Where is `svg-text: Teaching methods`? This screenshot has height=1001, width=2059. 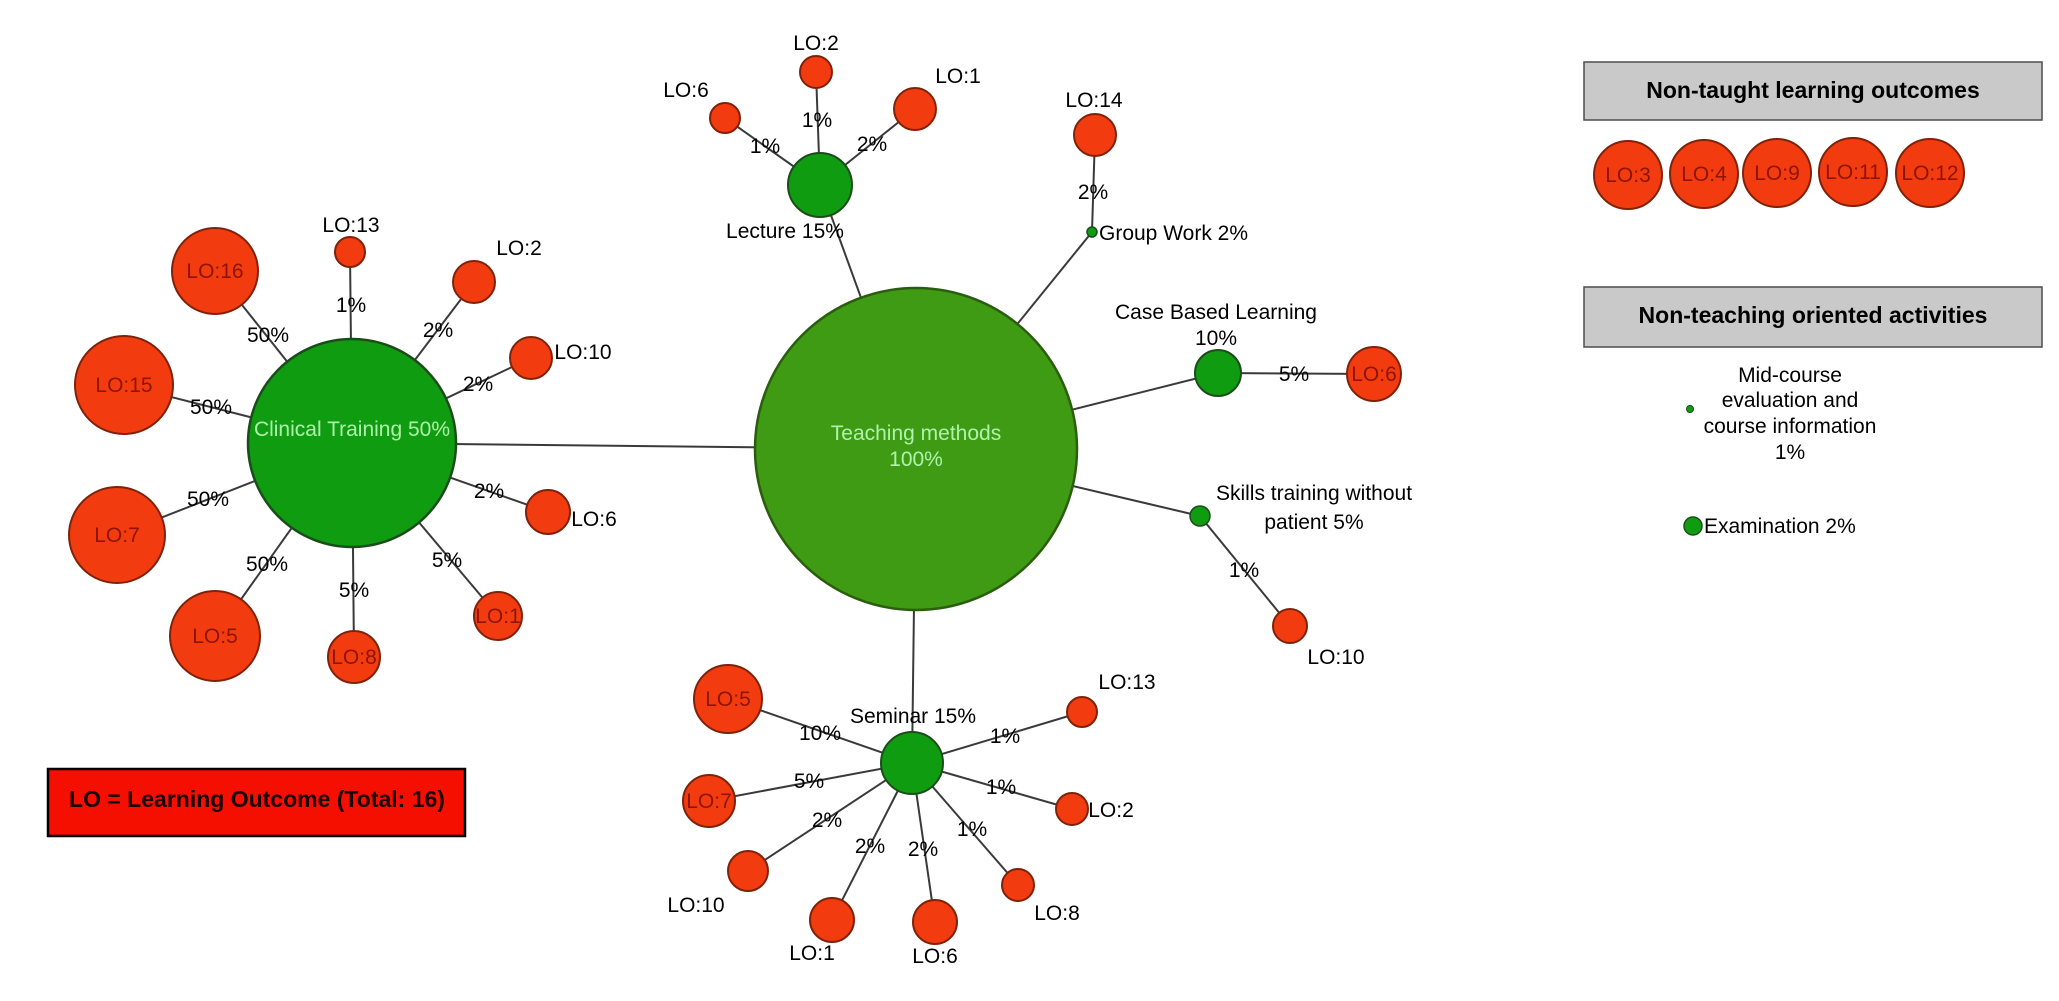 svg-text: Teaching methods is located at coordinates (916, 433).